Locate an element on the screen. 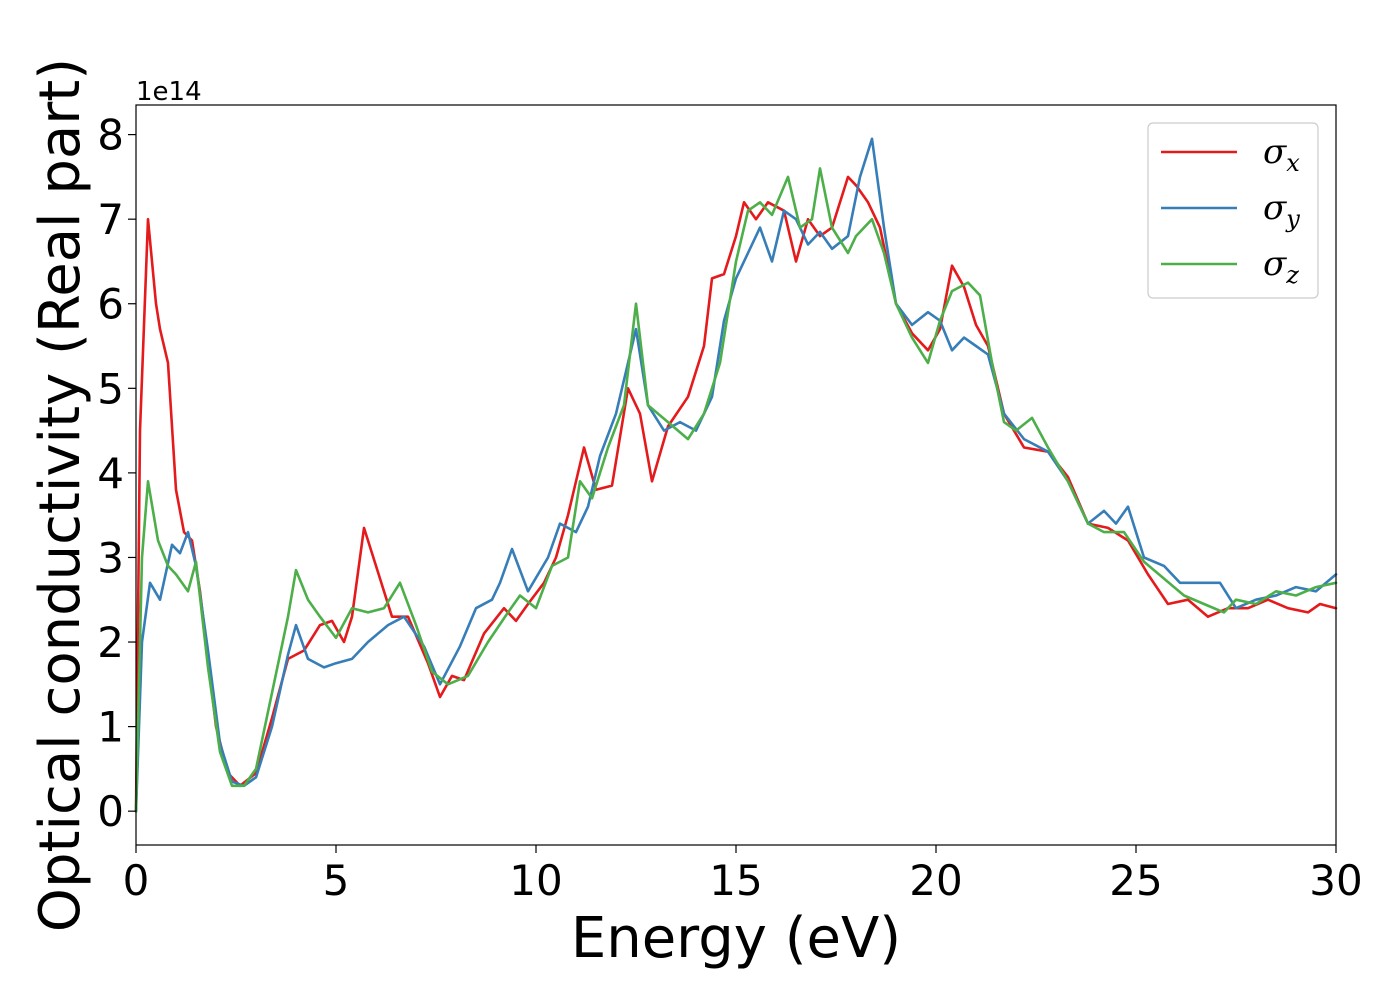  legend-box is located at coordinates (1233, 210).